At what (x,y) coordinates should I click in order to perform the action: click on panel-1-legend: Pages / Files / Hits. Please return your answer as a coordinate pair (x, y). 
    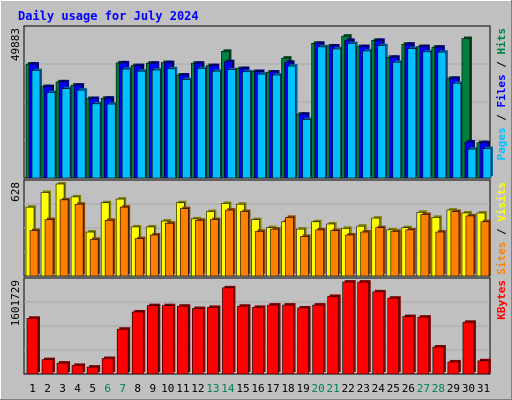
    Looking at the image, I should click on (501, 94).